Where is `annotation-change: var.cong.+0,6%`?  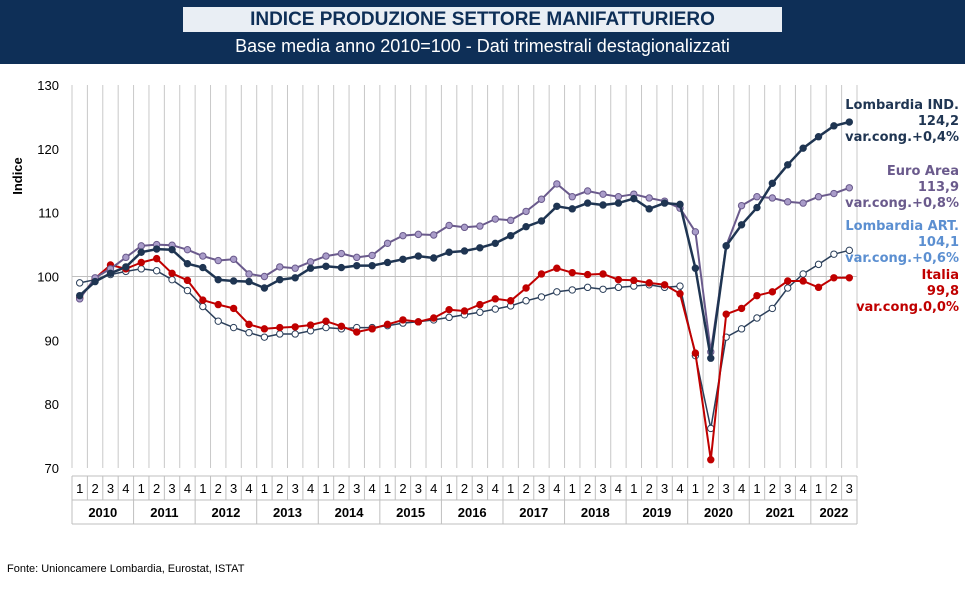
annotation-change: var.cong.+0,6% is located at coordinates (902, 258).